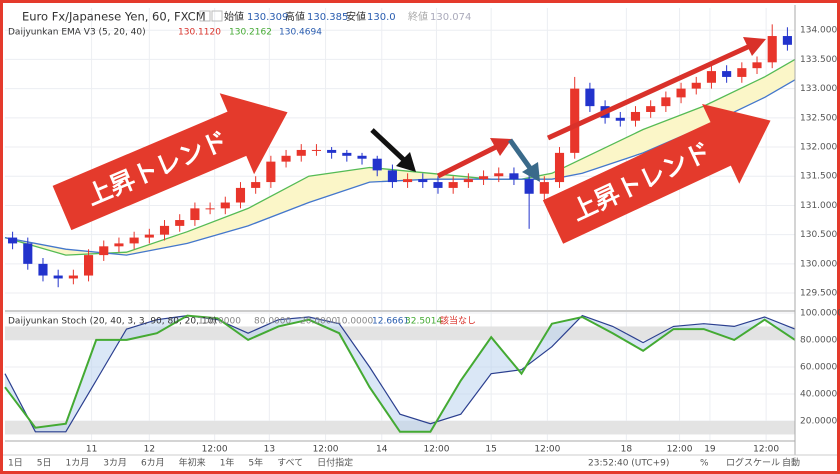 The image size is (840, 474). I want to click on y-tick-label: 60.0000, so click(818, 367).